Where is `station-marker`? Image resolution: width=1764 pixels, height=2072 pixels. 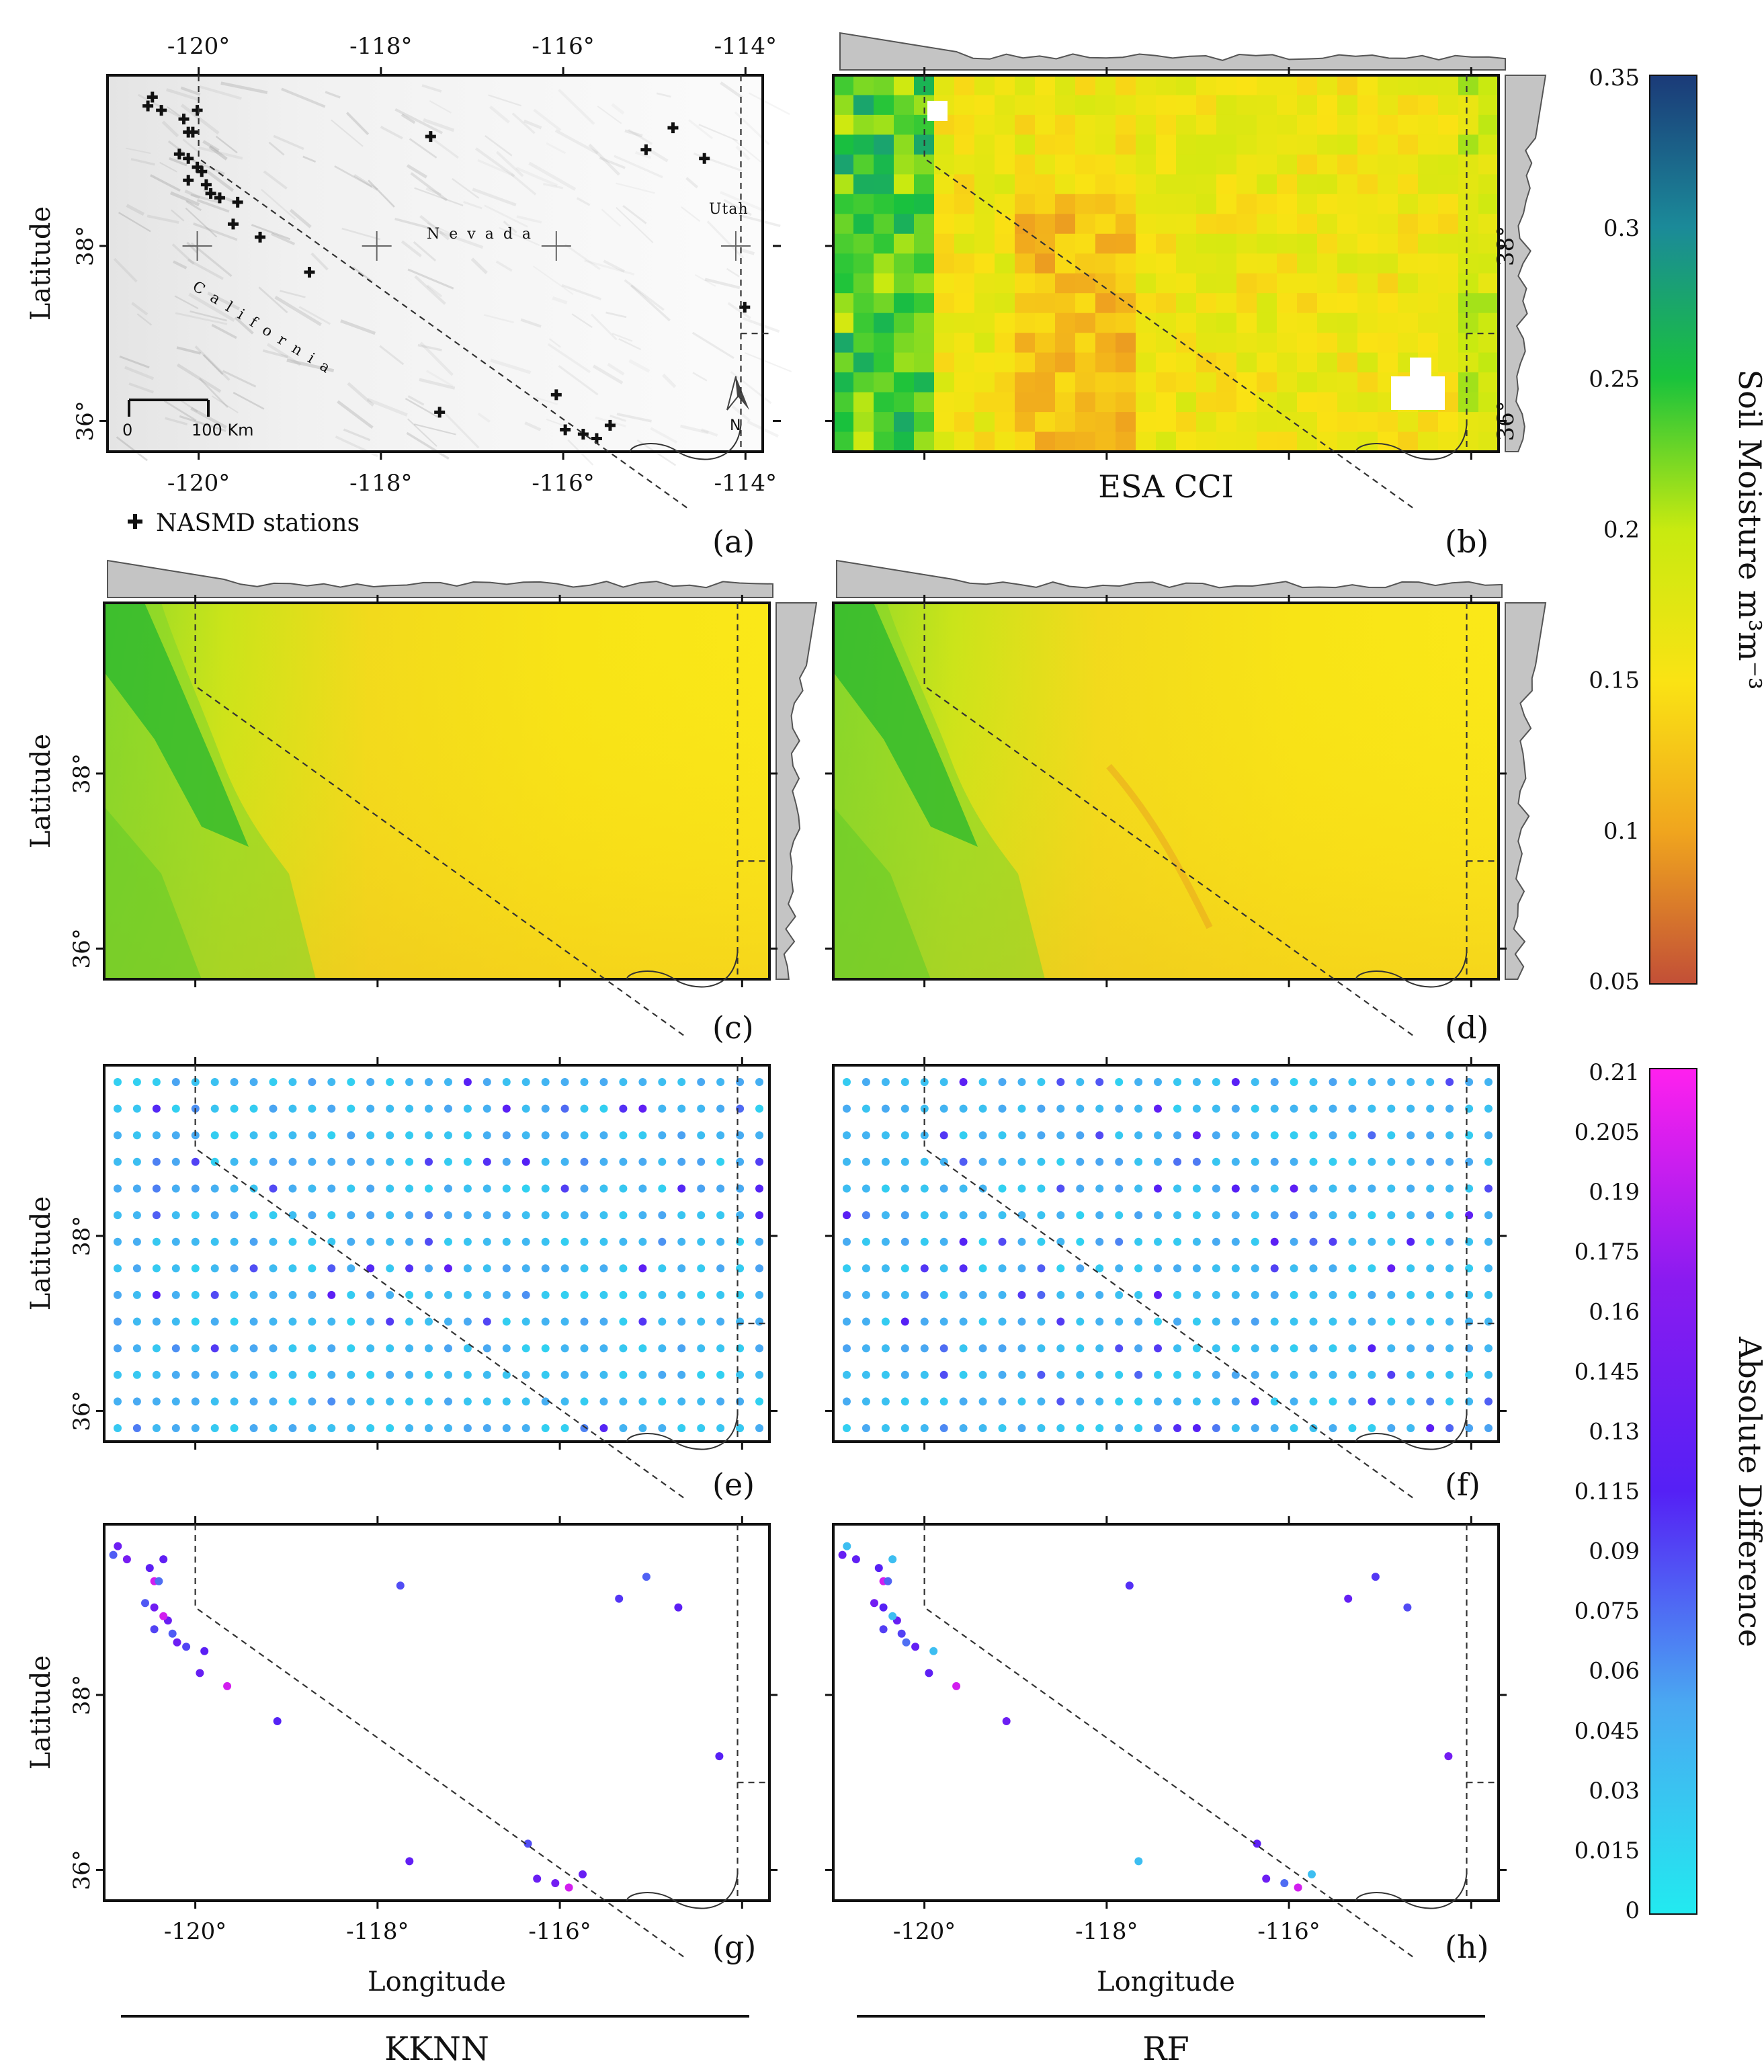 station-marker is located at coordinates (211, 193).